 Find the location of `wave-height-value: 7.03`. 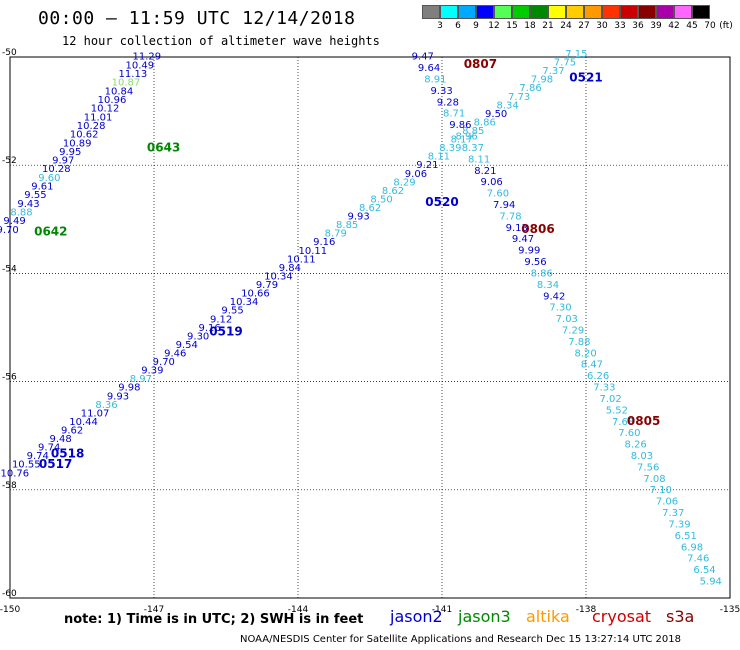

wave-height-value: 7.03 is located at coordinates (567, 319).